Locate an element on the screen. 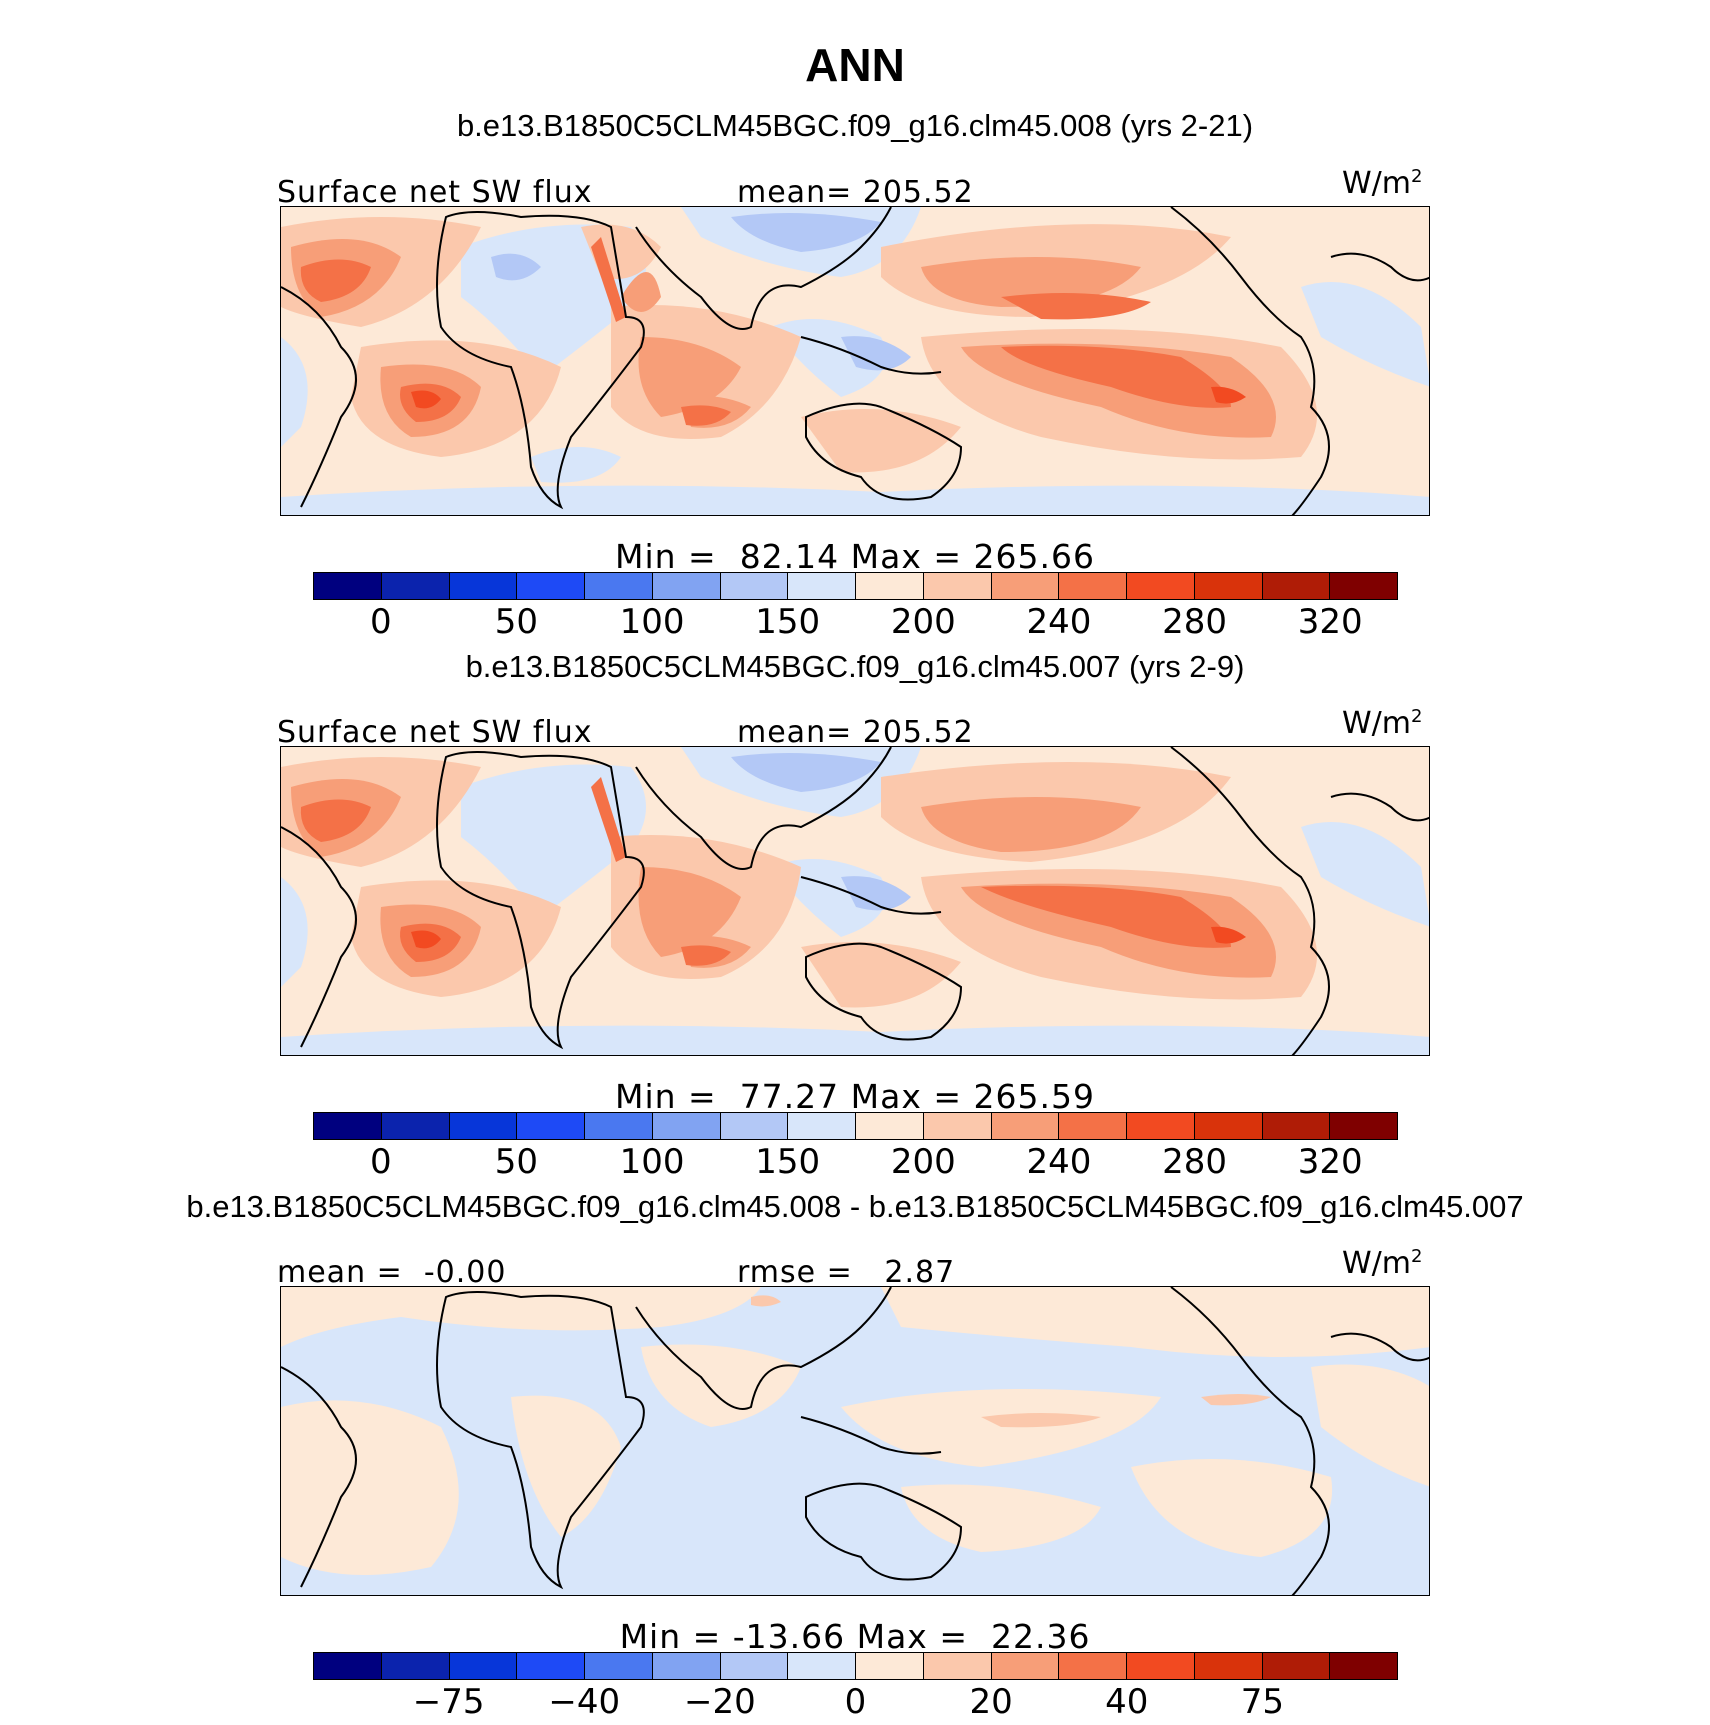 The image size is (1710, 1725). p2-colorbar-tick-label: 200 is located at coordinates (923, 1162).